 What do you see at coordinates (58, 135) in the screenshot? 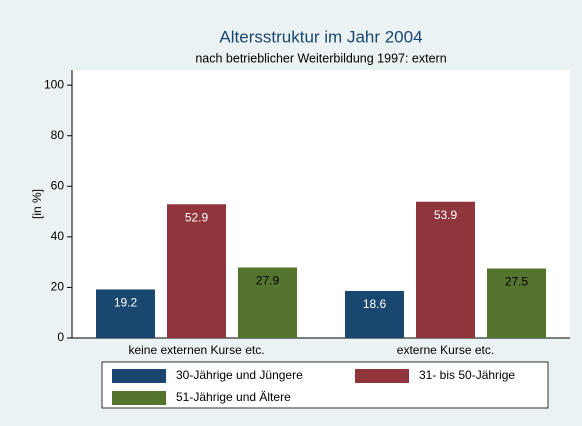
I see `y-tick-label: 80` at bounding box center [58, 135].